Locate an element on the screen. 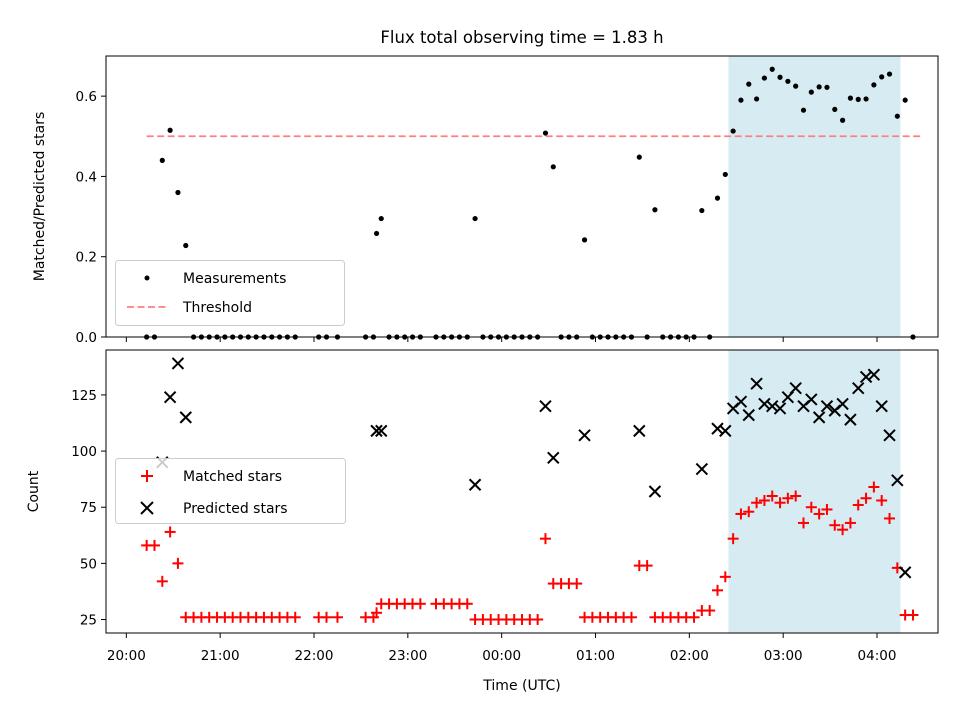  y-tick-label: 0.4 is located at coordinates (86, 177).